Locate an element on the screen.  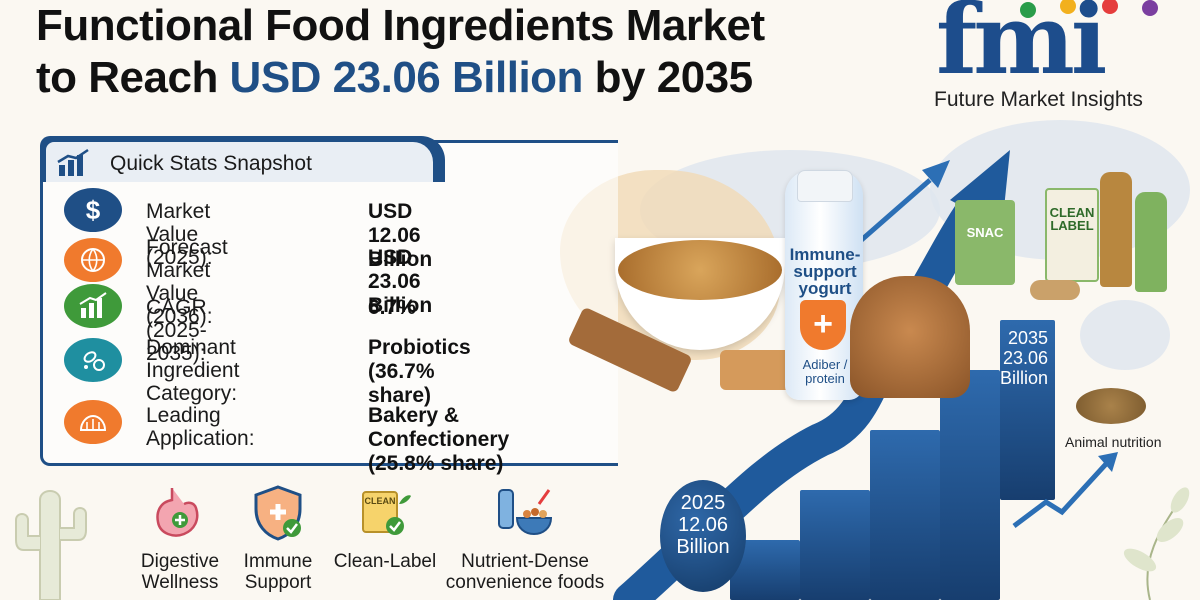
animal-nutrition-label: Animal nutrition is located at coordinates (1113, 442).